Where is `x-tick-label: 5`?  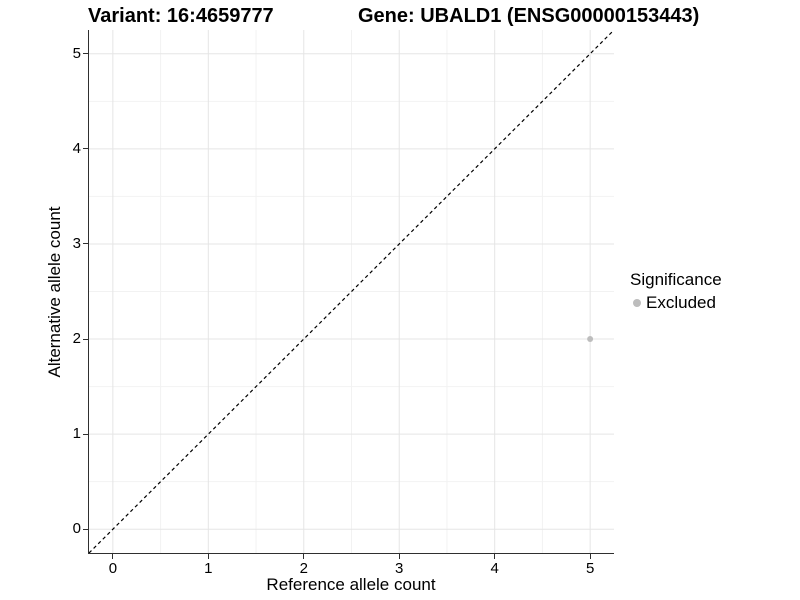 x-tick-label: 5 is located at coordinates (590, 568).